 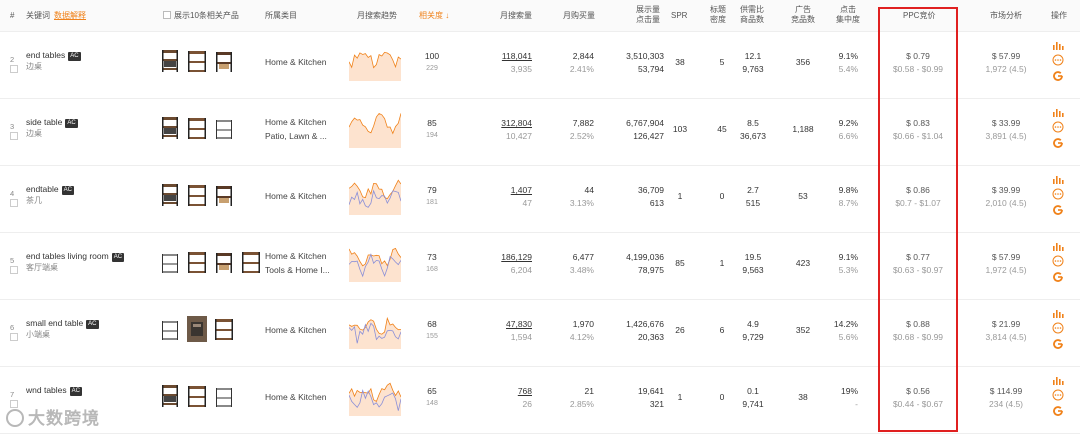 What do you see at coordinates (680, 330) in the screenshot?
I see `spr-value: 26` at bounding box center [680, 330].